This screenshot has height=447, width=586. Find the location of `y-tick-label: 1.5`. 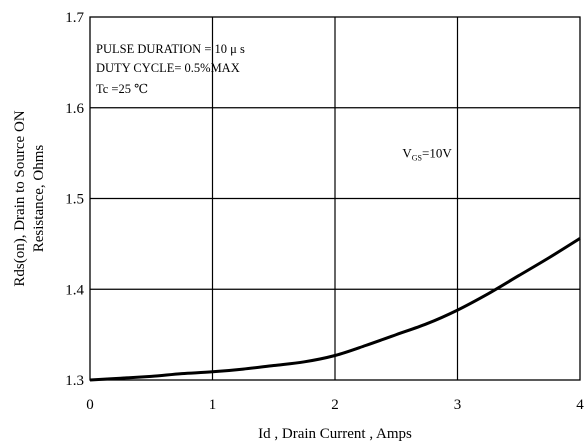

y-tick-label: 1.5 is located at coordinates (74, 200).